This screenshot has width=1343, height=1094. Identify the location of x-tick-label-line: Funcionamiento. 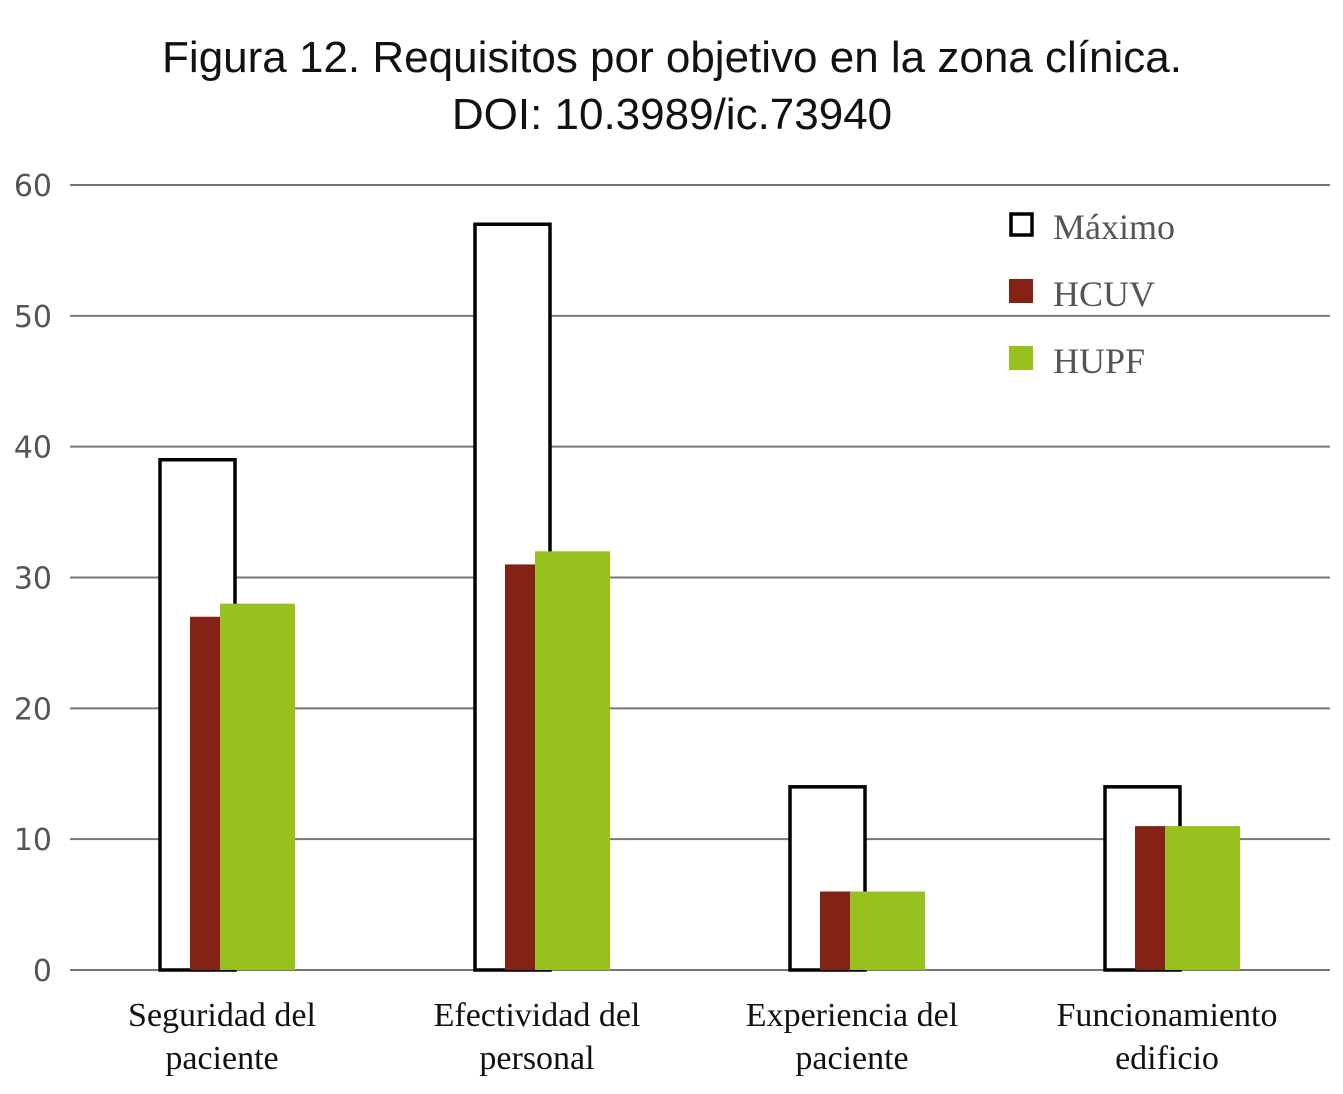
(1167, 1015).